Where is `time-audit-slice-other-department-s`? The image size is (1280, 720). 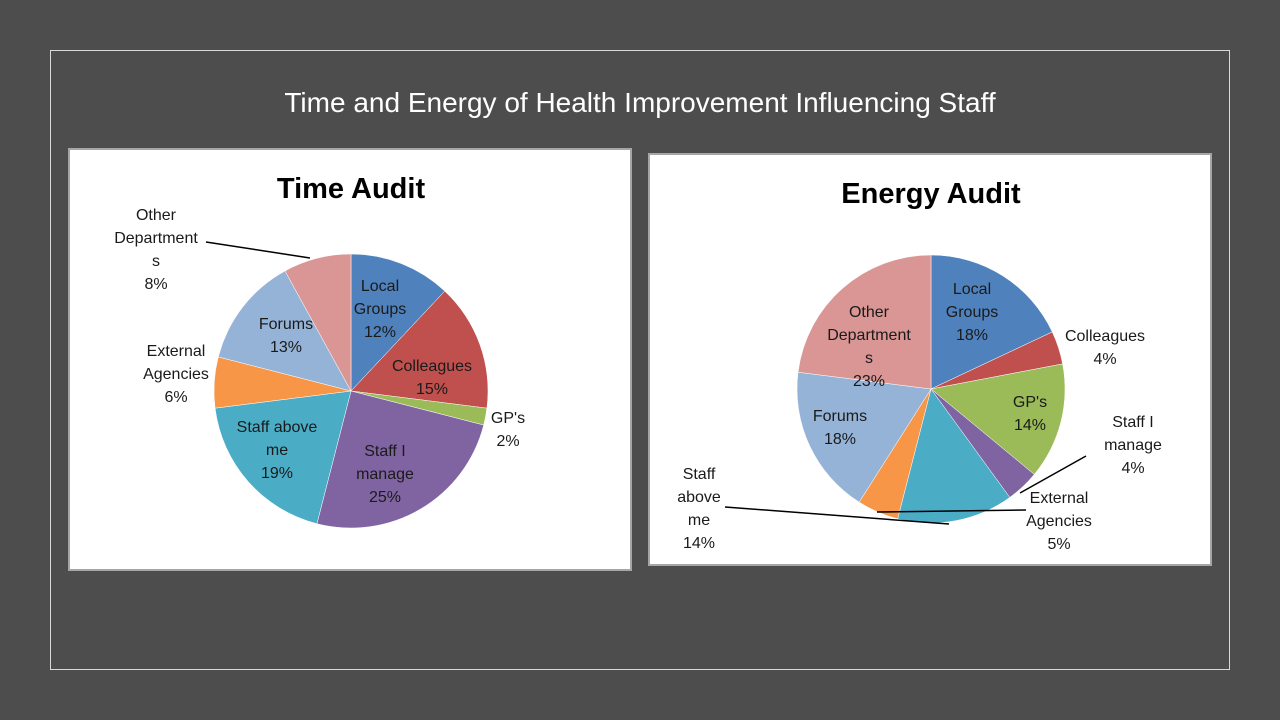
time-audit-slice-other-department-s is located at coordinates (318, 322).